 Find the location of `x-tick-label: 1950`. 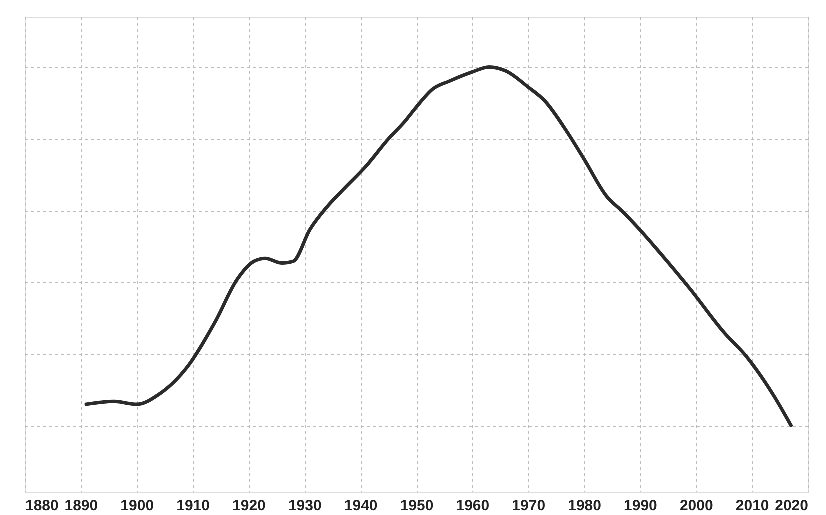

x-tick-label: 1950 is located at coordinates (417, 506).